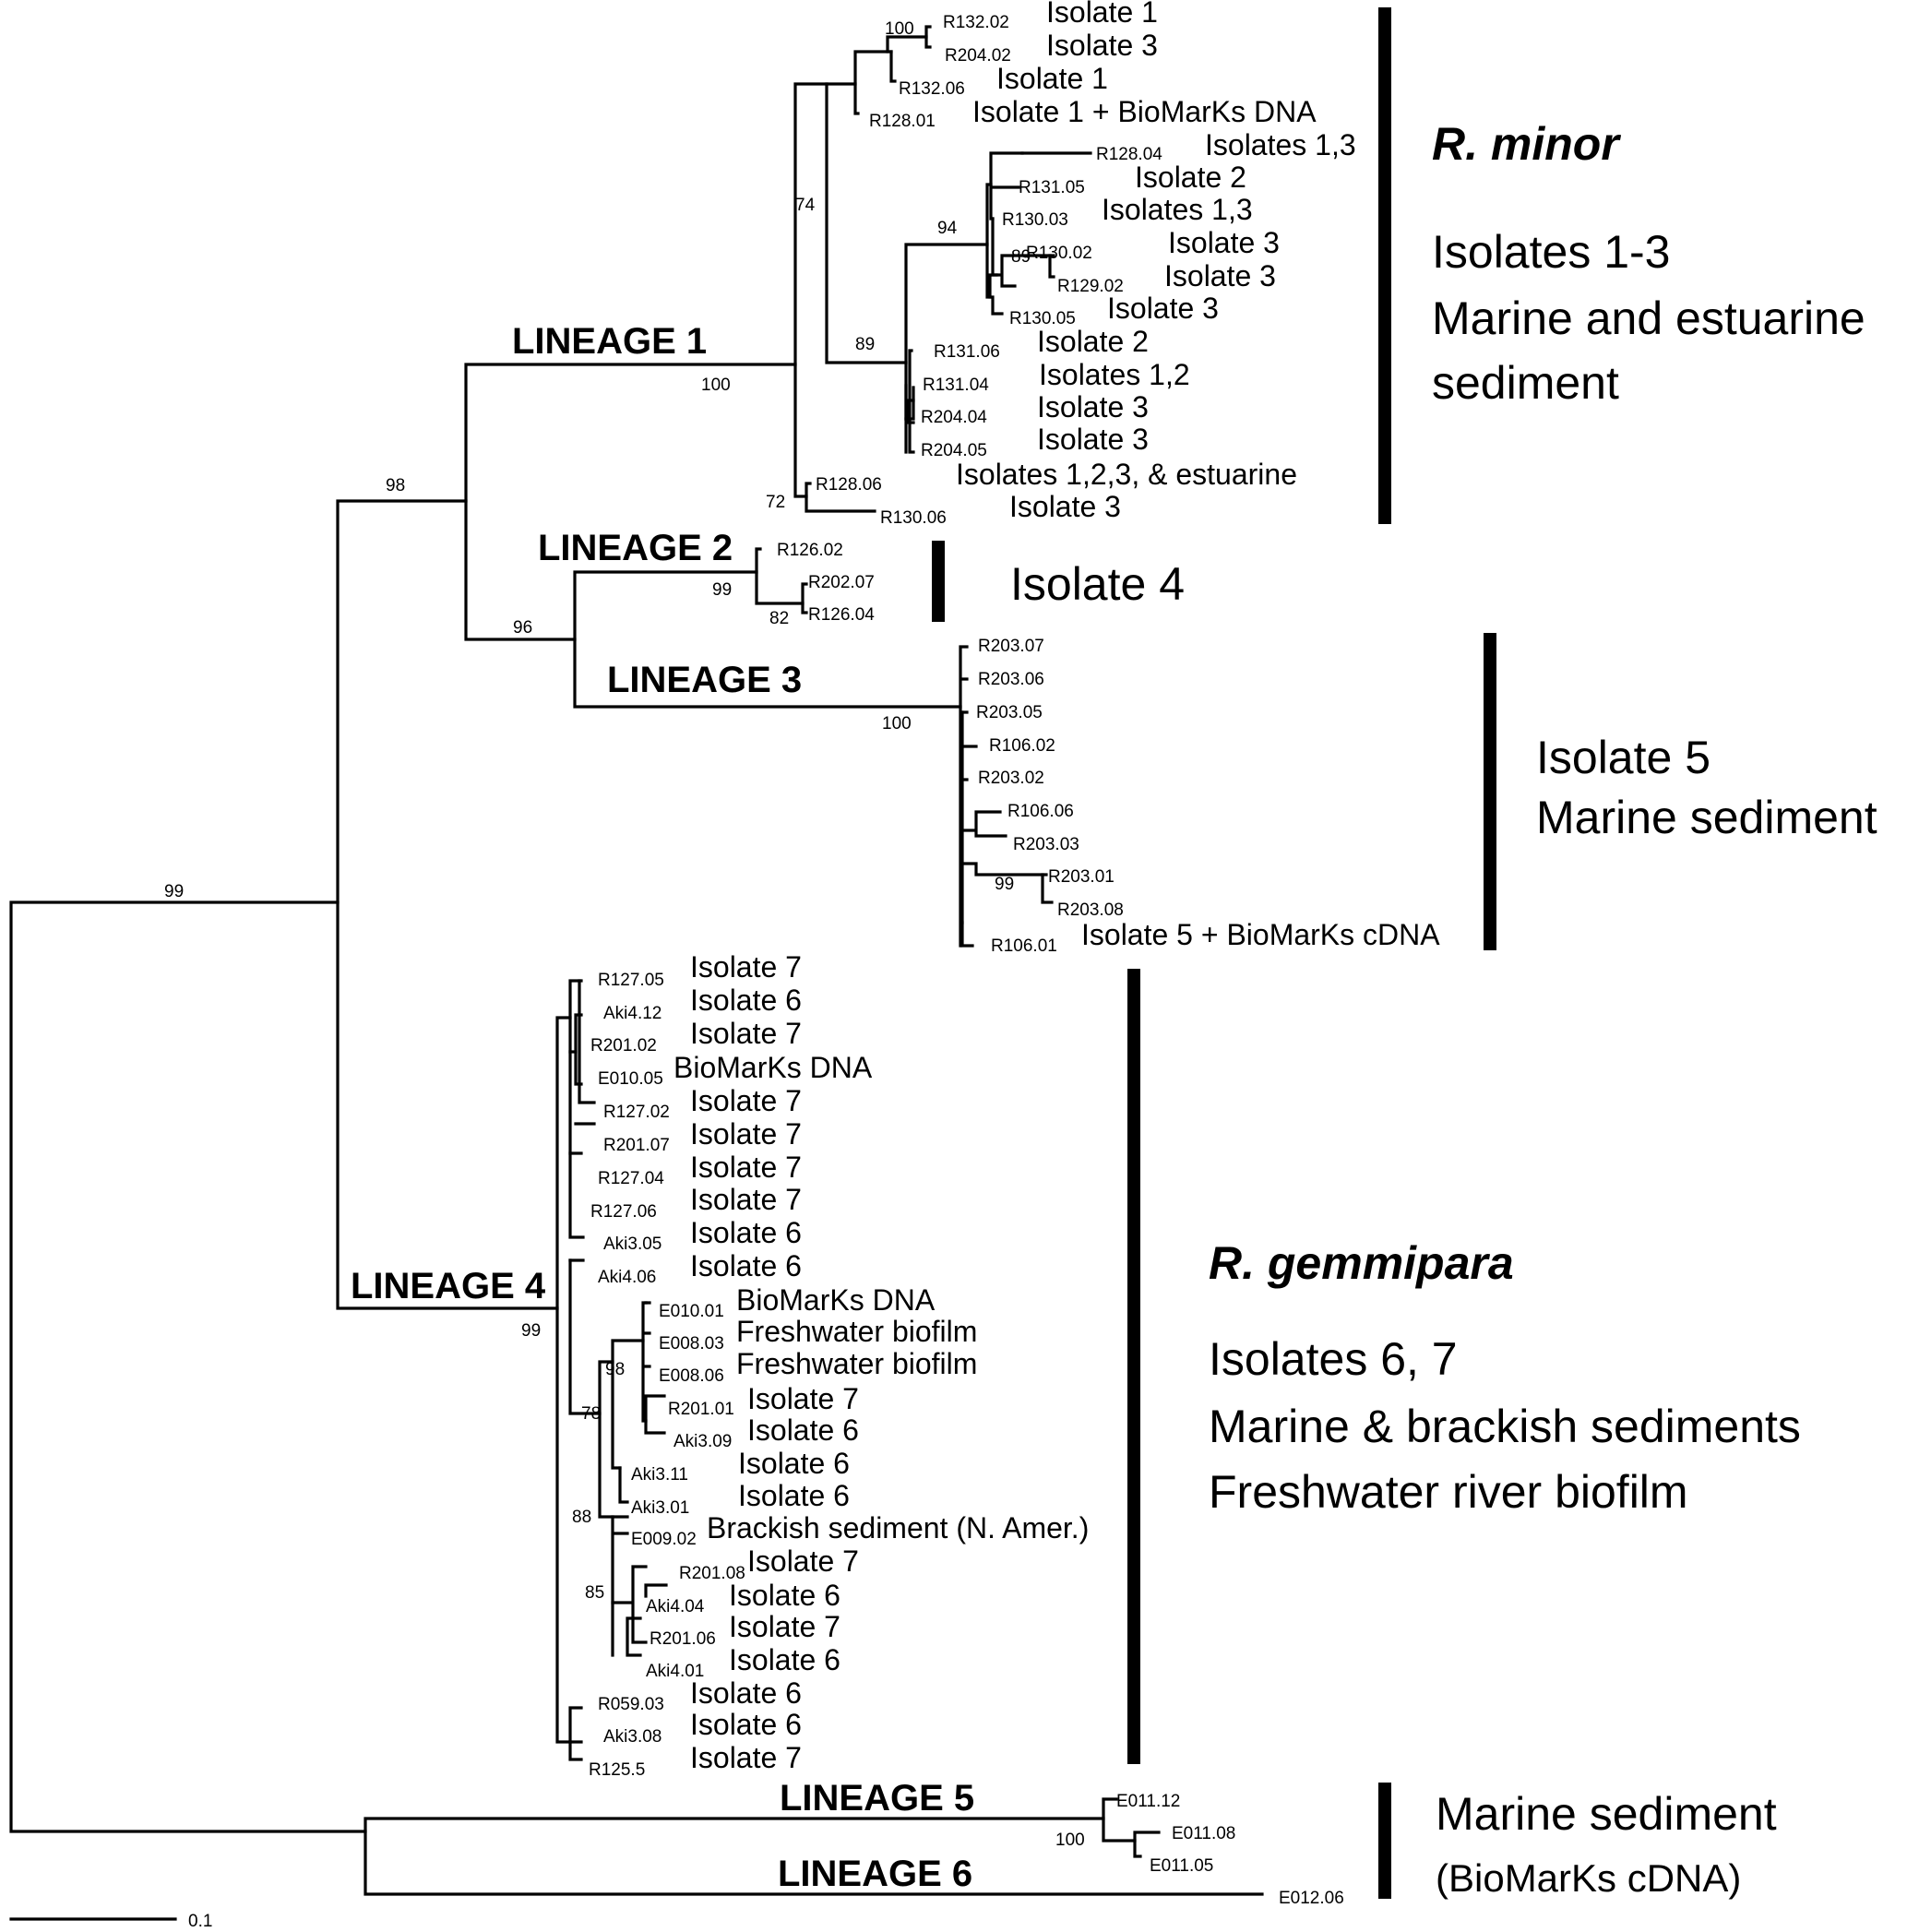  I want to click on tip-accession-label: E008.06, so click(691, 1376).